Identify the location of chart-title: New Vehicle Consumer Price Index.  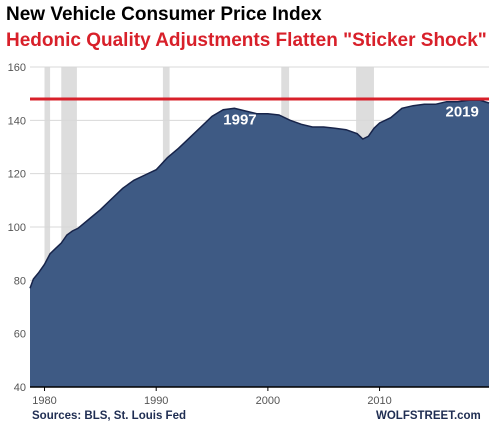
(164, 14).